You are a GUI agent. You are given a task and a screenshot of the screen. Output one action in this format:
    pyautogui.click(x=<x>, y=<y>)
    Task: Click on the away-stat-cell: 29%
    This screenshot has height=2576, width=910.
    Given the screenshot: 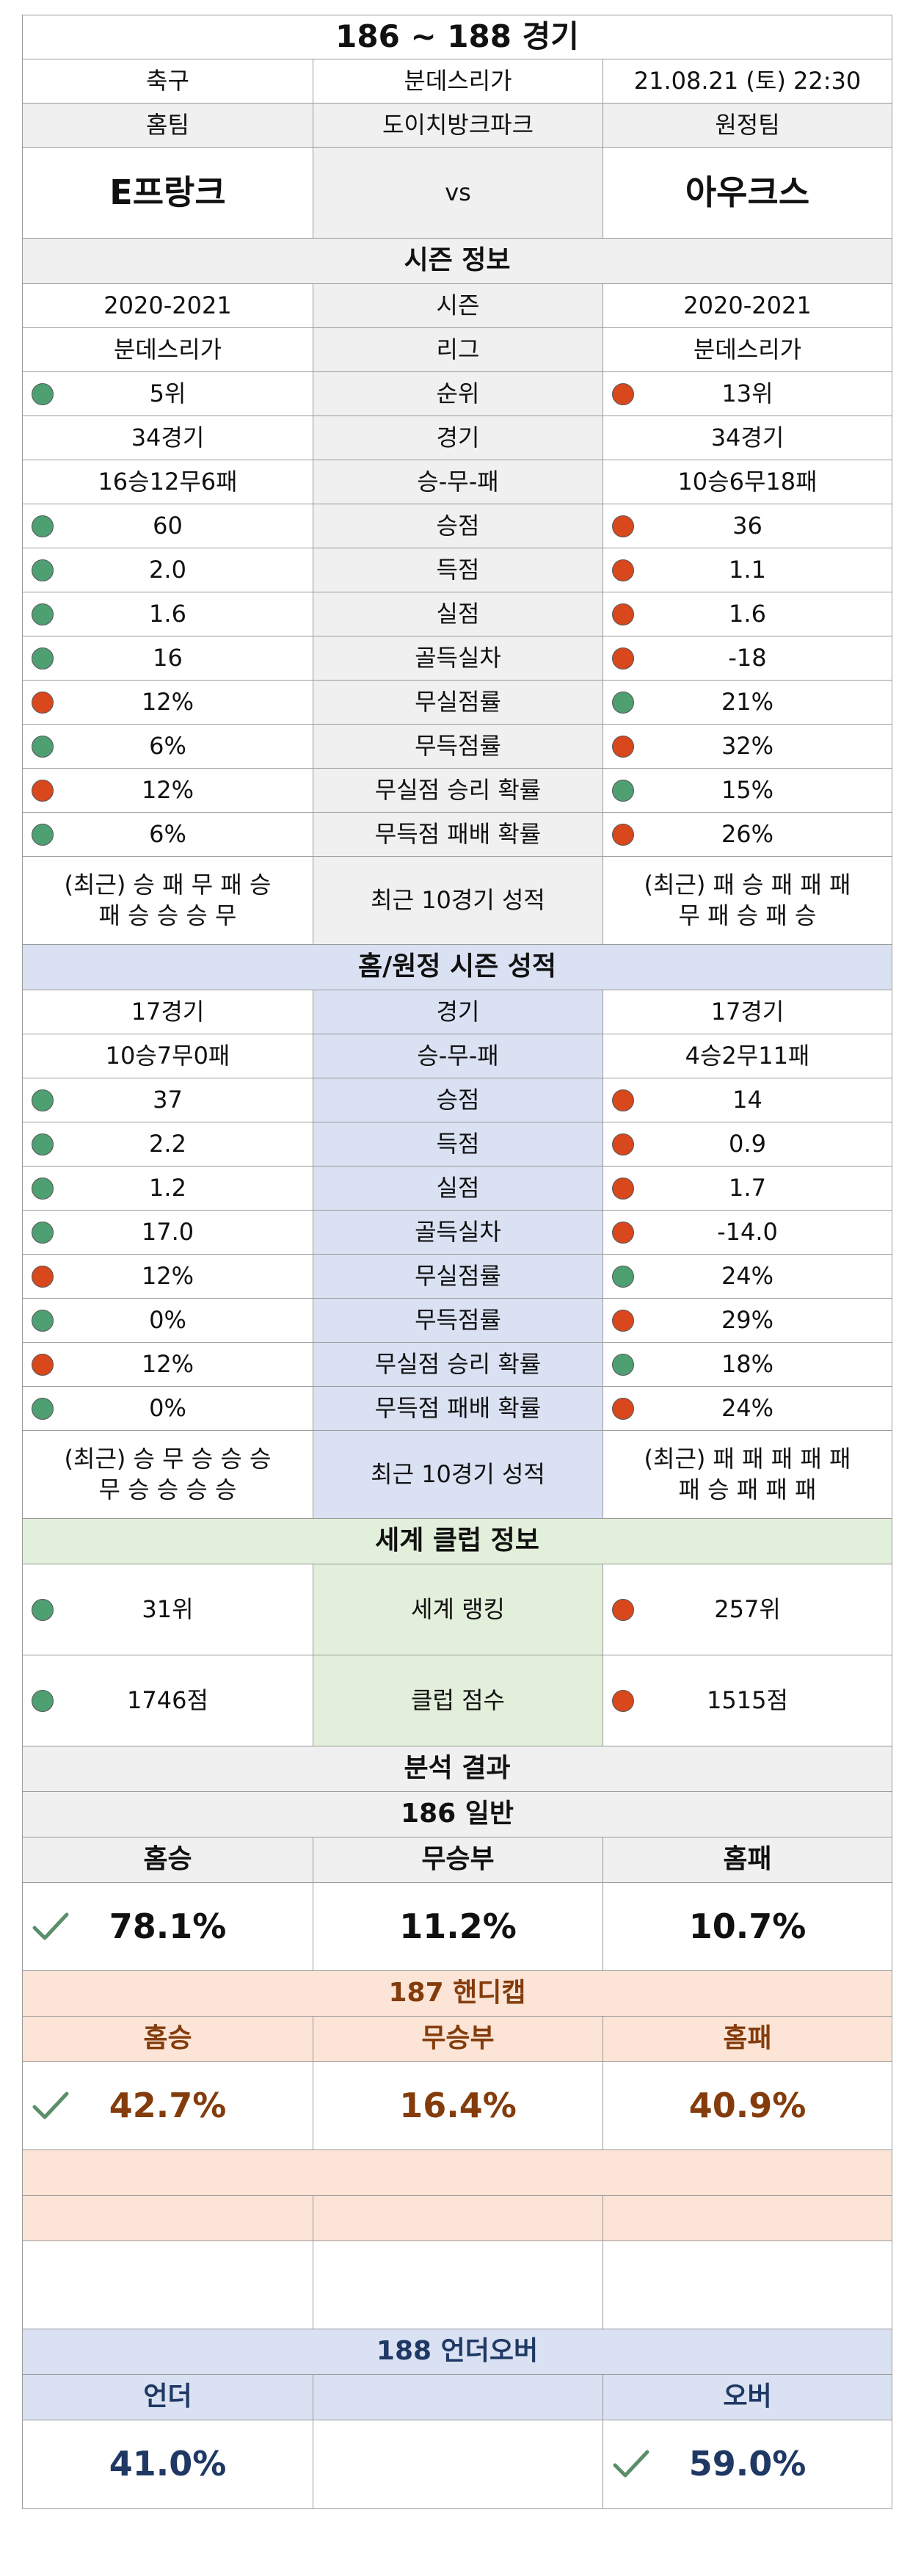 What is the action you would take?
    pyautogui.click(x=747, y=1320)
    